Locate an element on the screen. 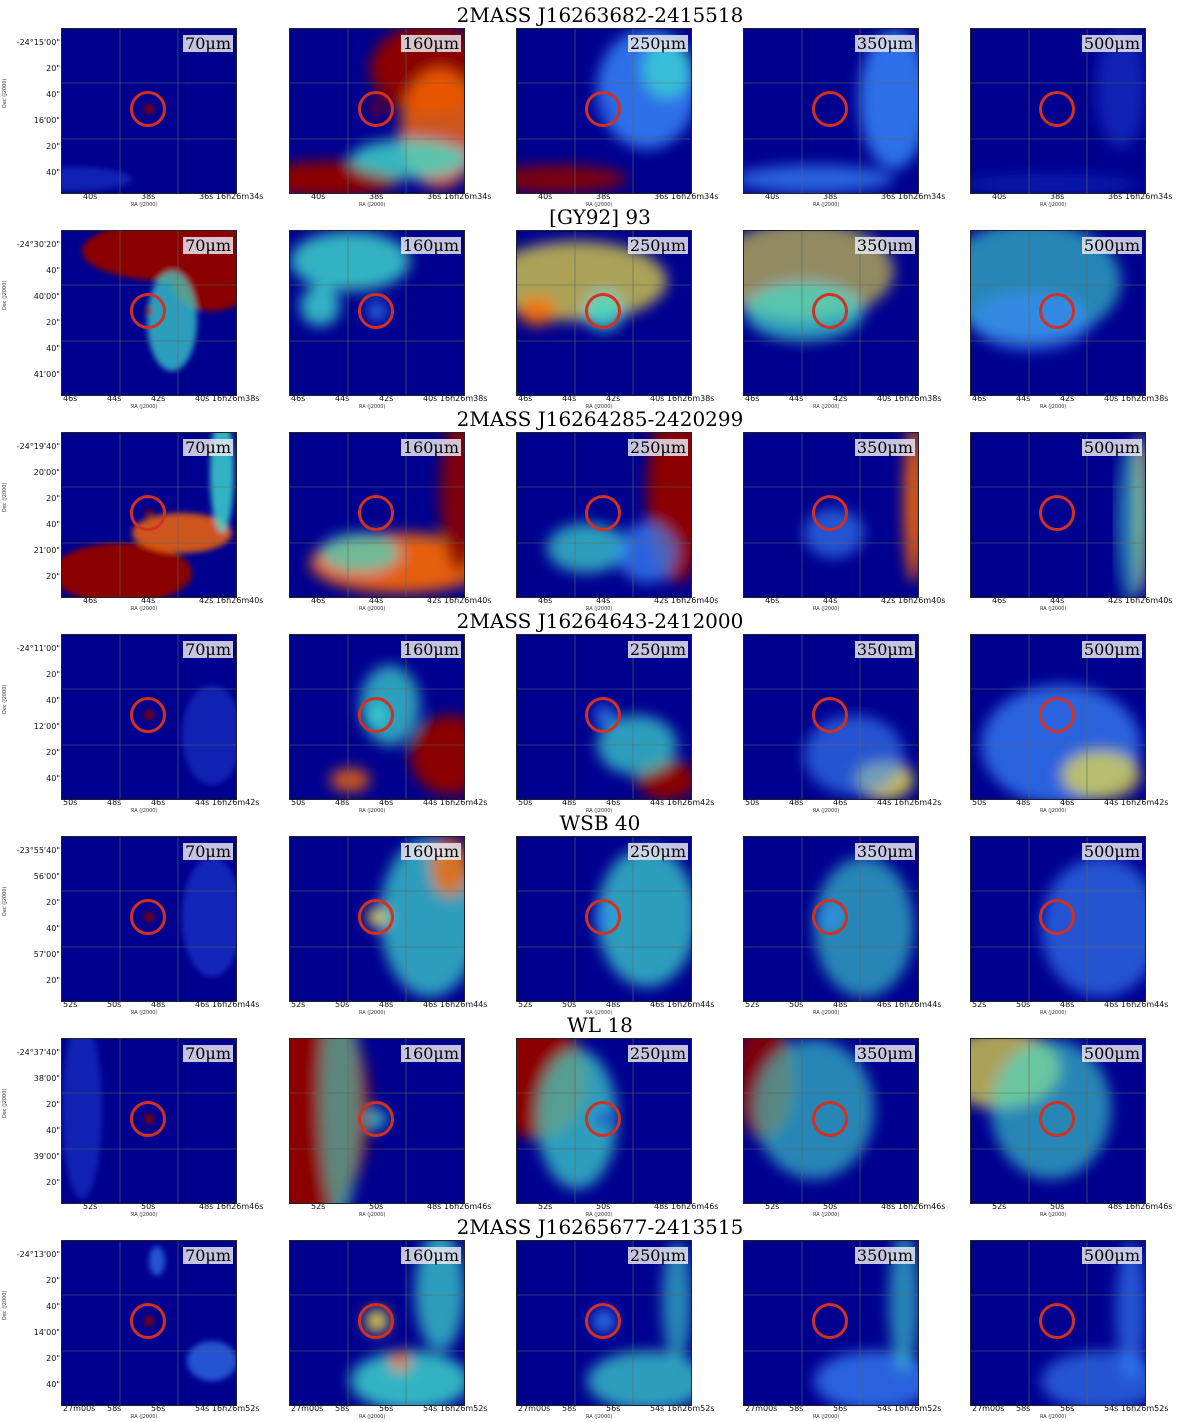 Image resolution: width=1200 pixels, height=1422 pixels. ra-tick-label: 27m00s is located at coordinates (988, 1408).